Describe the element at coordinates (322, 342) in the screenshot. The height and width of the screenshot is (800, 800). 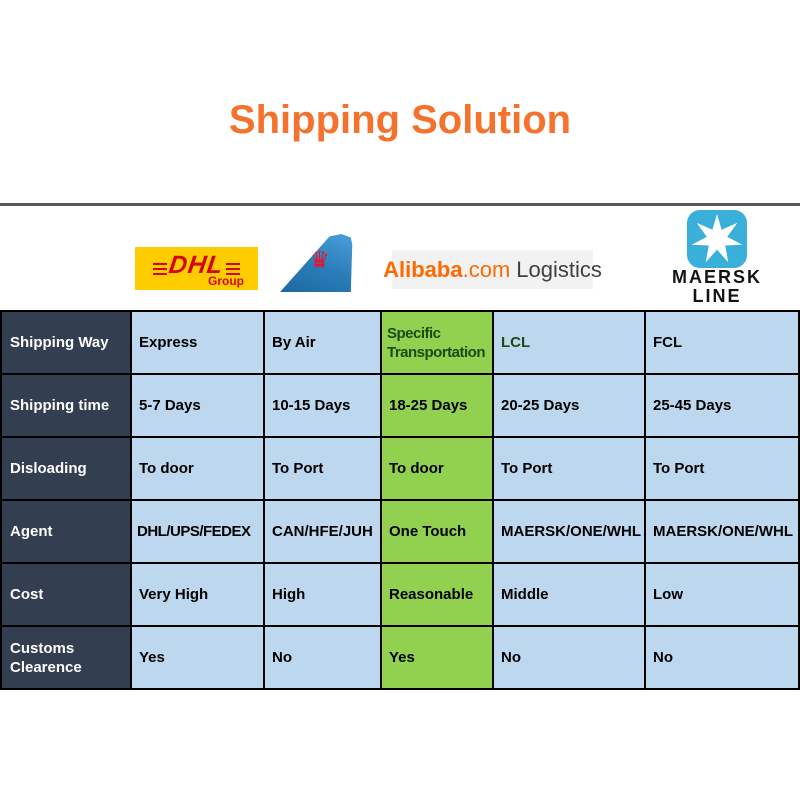
I see `table-cell: By Air` at that location.